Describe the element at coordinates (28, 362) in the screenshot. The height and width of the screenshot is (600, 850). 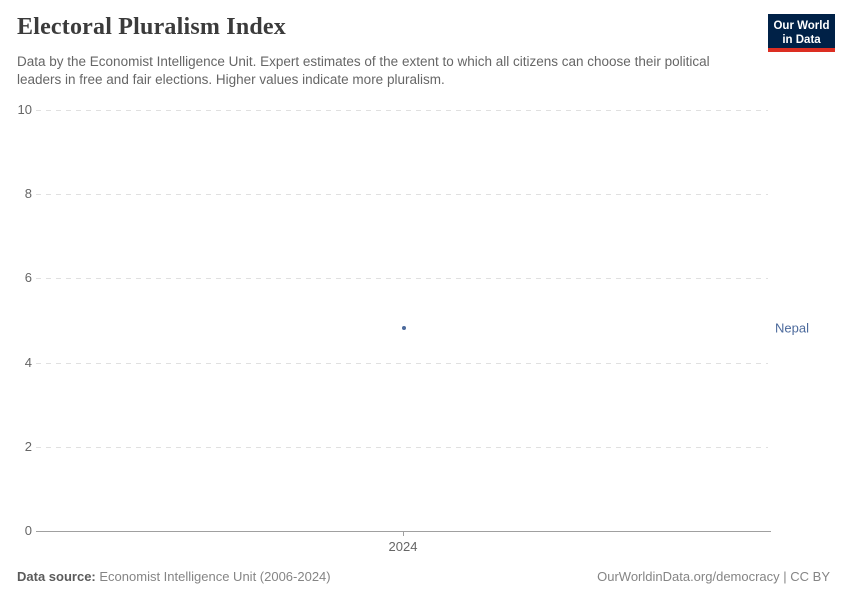
I see `y-tick-label-4: 4` at that location.